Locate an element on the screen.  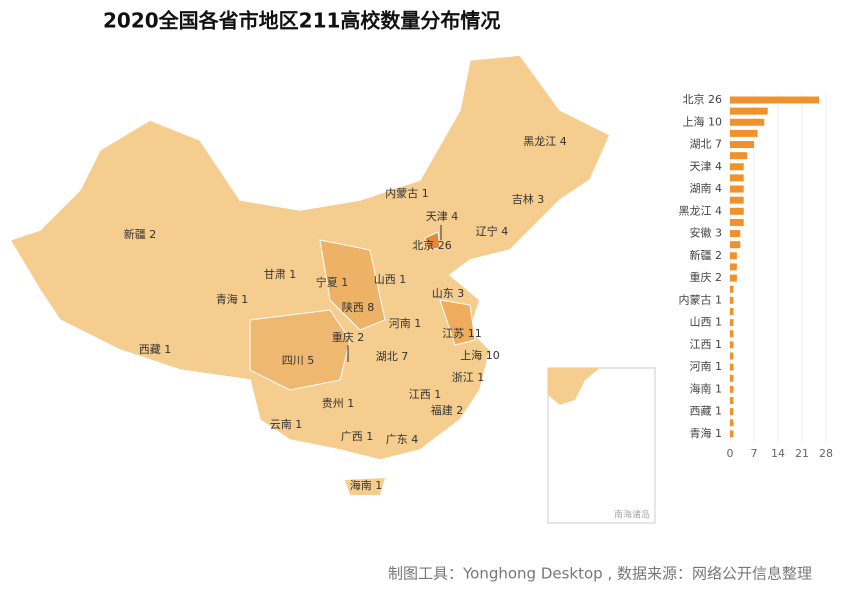
map-label: 浙江 1 is located at coordinates (468, 377).